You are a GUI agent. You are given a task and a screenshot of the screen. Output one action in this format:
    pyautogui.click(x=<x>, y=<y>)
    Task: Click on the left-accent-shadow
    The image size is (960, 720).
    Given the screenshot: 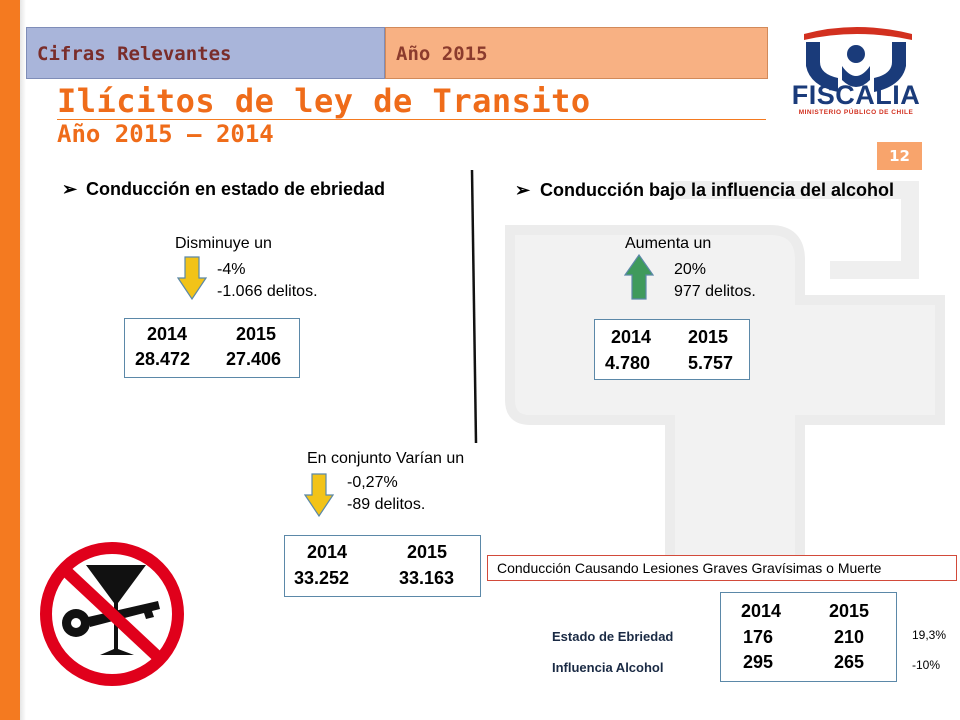 What is the action you would take?
    pyautogui.click(x=23, y=360)
    